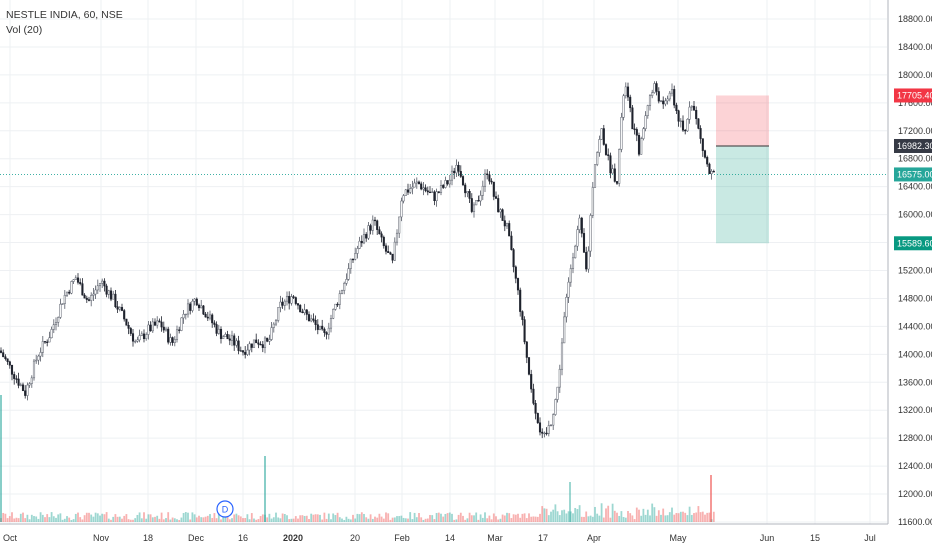 Image resolution: width=932 pixels, height=550 pixels. What do you see at coordinates (225, 509) in the screenshot?
I see `dividend-marker: D` at bounding box center [225, 509].